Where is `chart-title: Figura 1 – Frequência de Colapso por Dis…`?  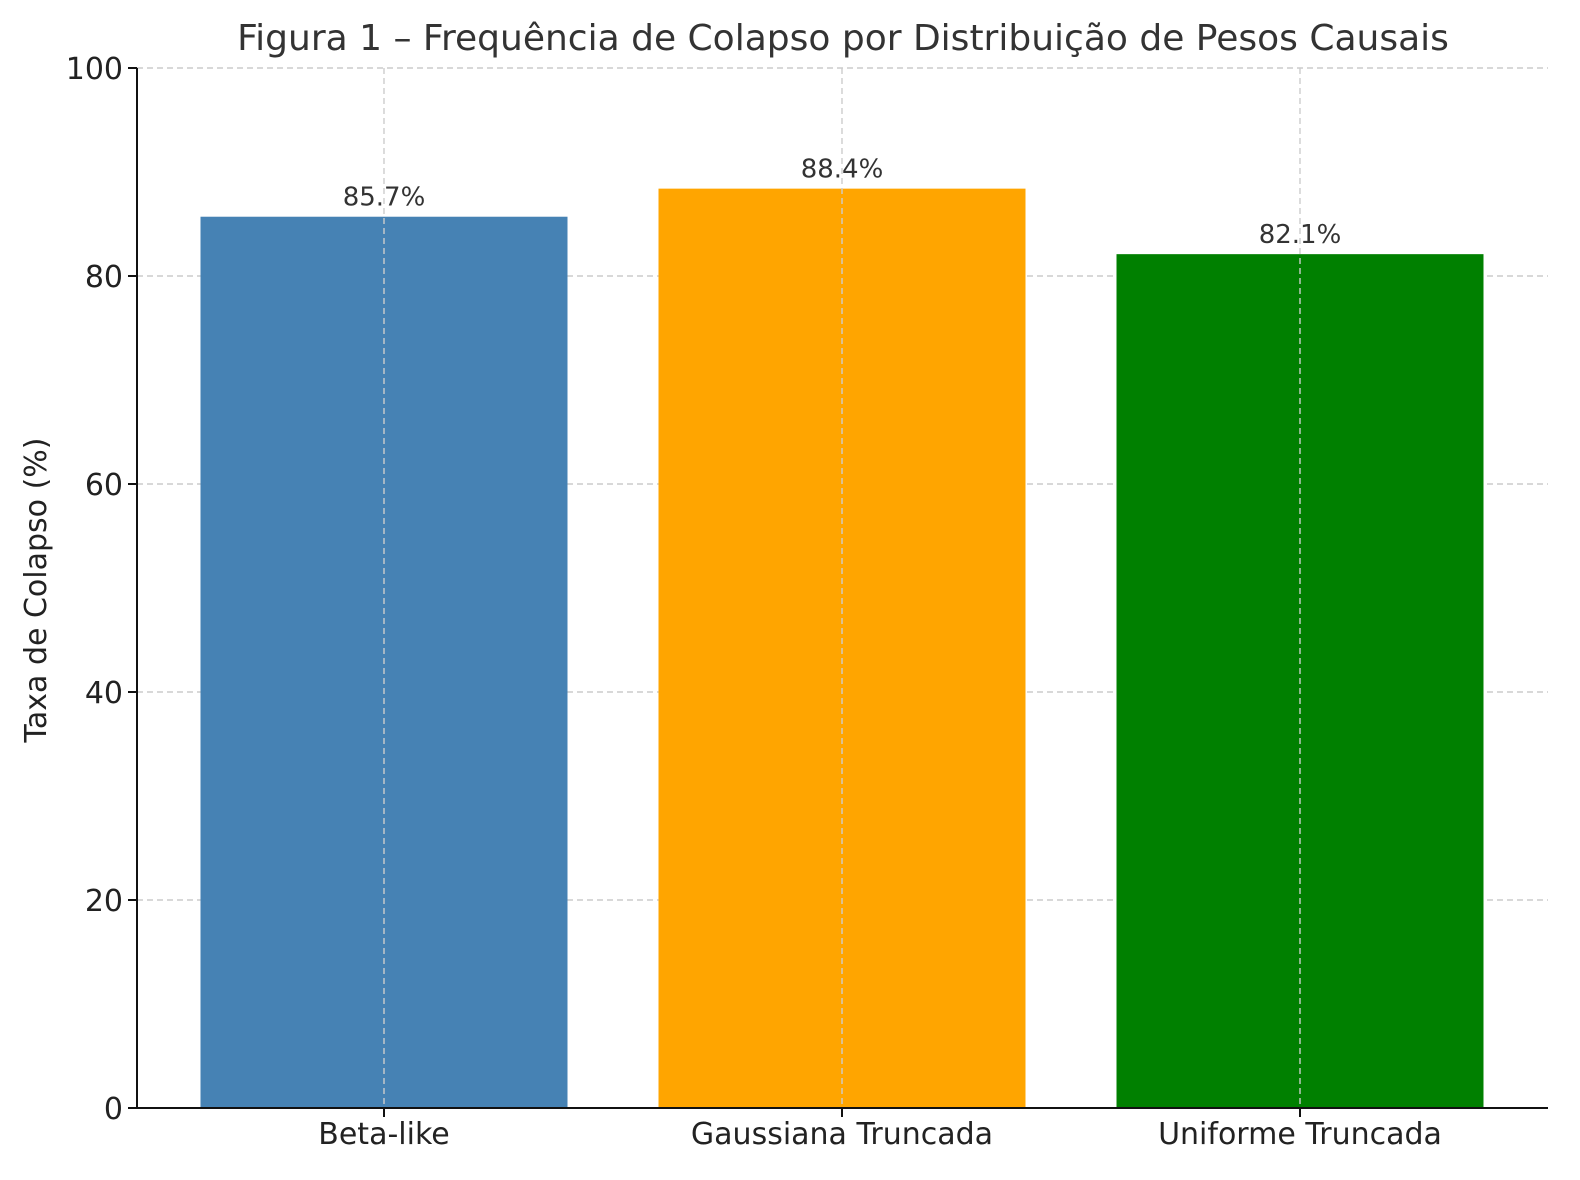 chart-title: Figura 1 – Frequência de Colapso por Dis… is located at coordinates (843, 38).